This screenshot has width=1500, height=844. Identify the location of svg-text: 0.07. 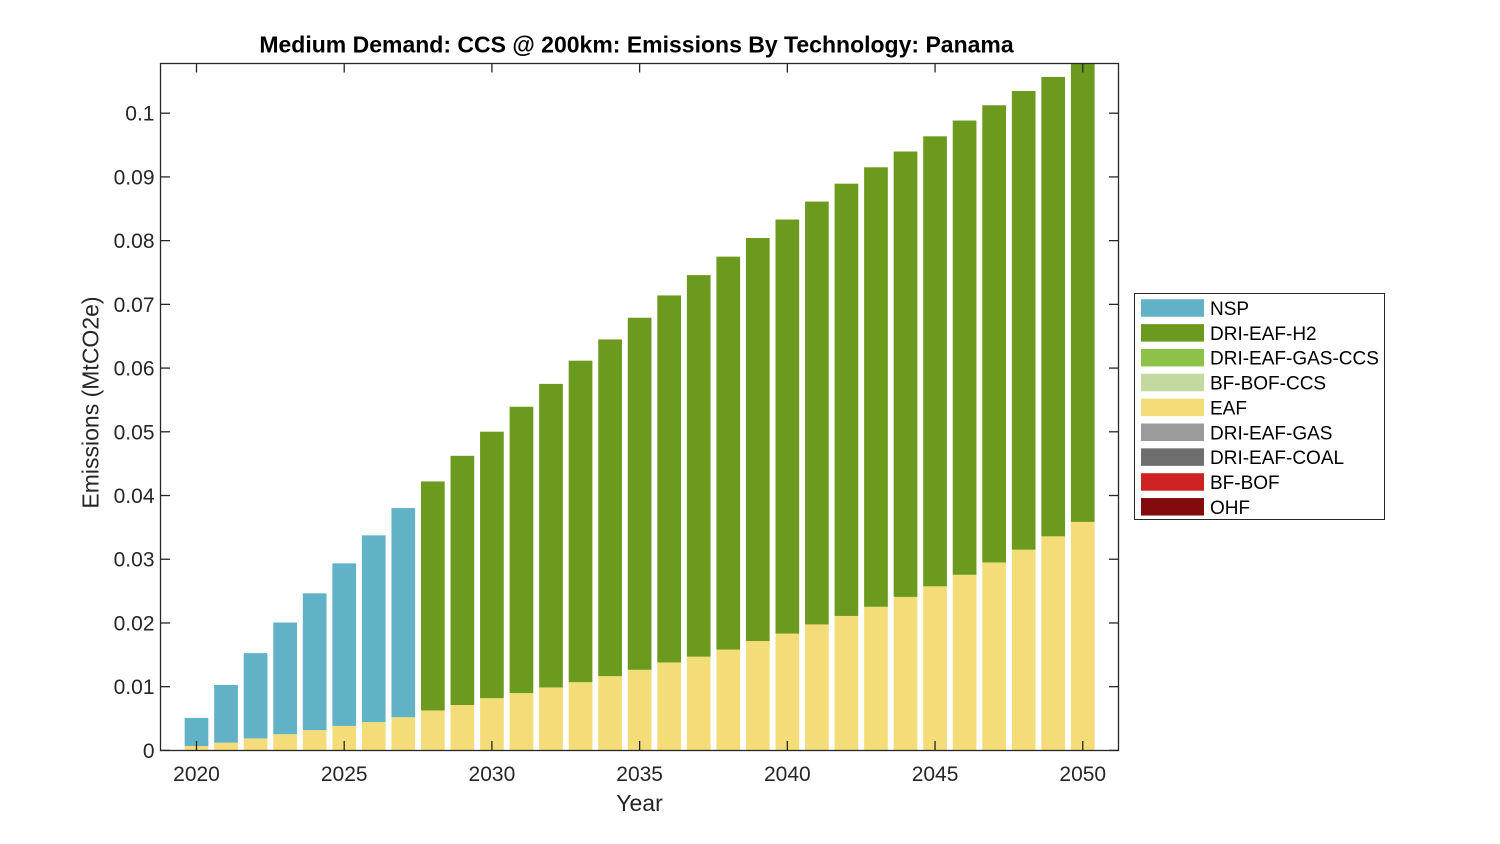
(134, 305).